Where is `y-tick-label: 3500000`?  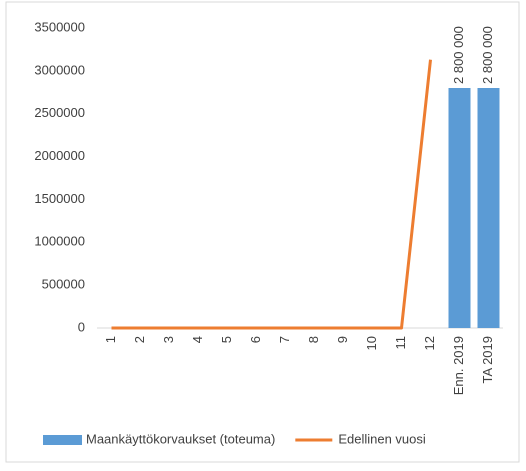
y-tick-label: 3500000 is located at coordinates (59, 26).